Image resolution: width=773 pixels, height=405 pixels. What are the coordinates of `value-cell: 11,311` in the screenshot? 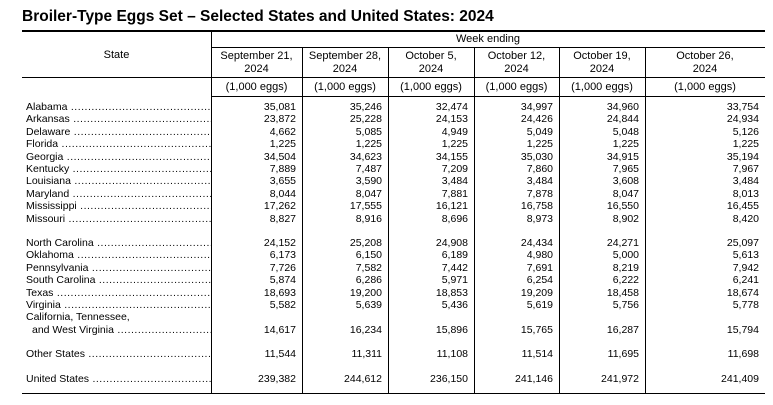 It's located at (366, 353).